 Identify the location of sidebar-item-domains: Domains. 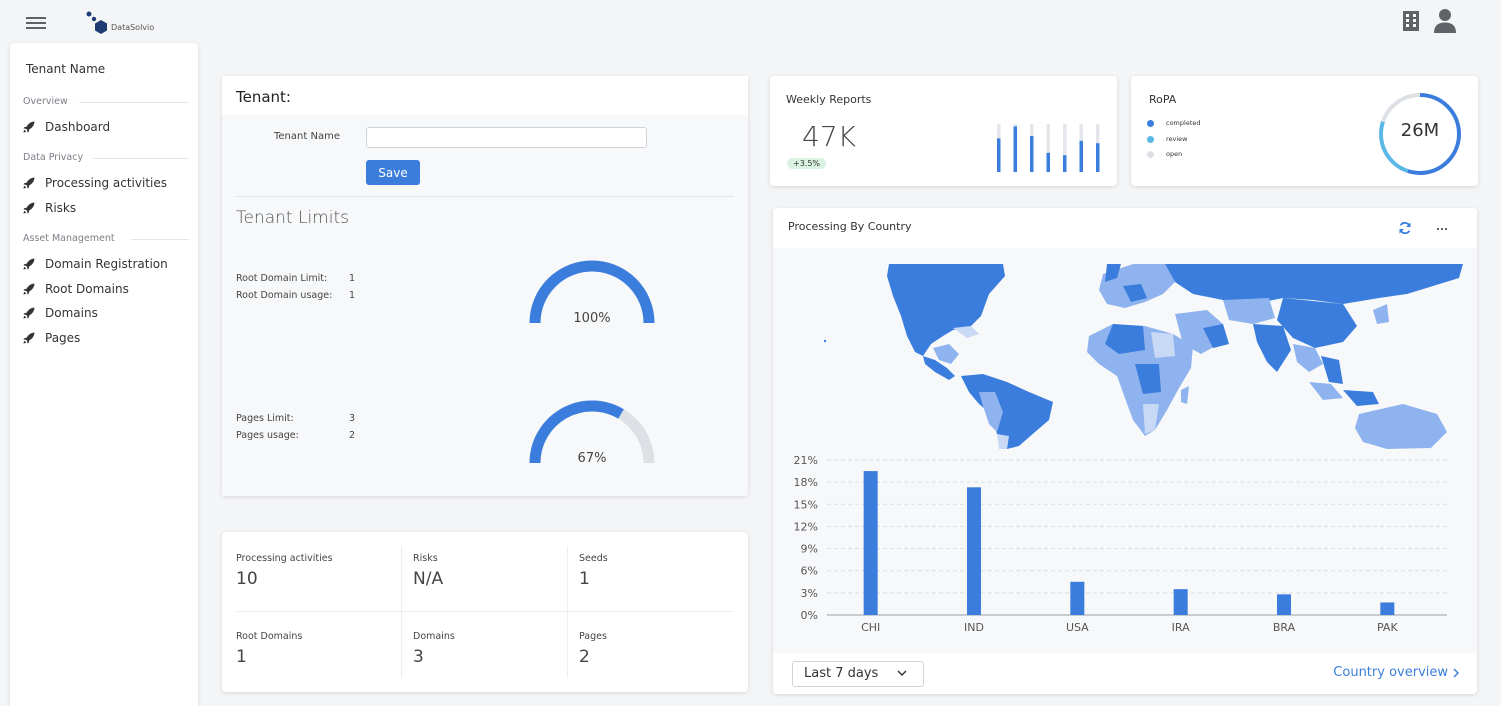
(60, 313).